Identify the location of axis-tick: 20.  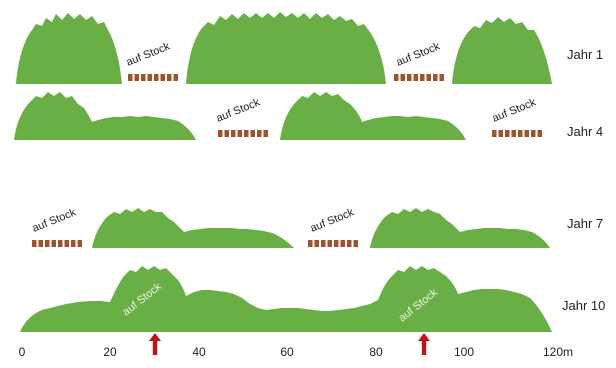
(110, 352).